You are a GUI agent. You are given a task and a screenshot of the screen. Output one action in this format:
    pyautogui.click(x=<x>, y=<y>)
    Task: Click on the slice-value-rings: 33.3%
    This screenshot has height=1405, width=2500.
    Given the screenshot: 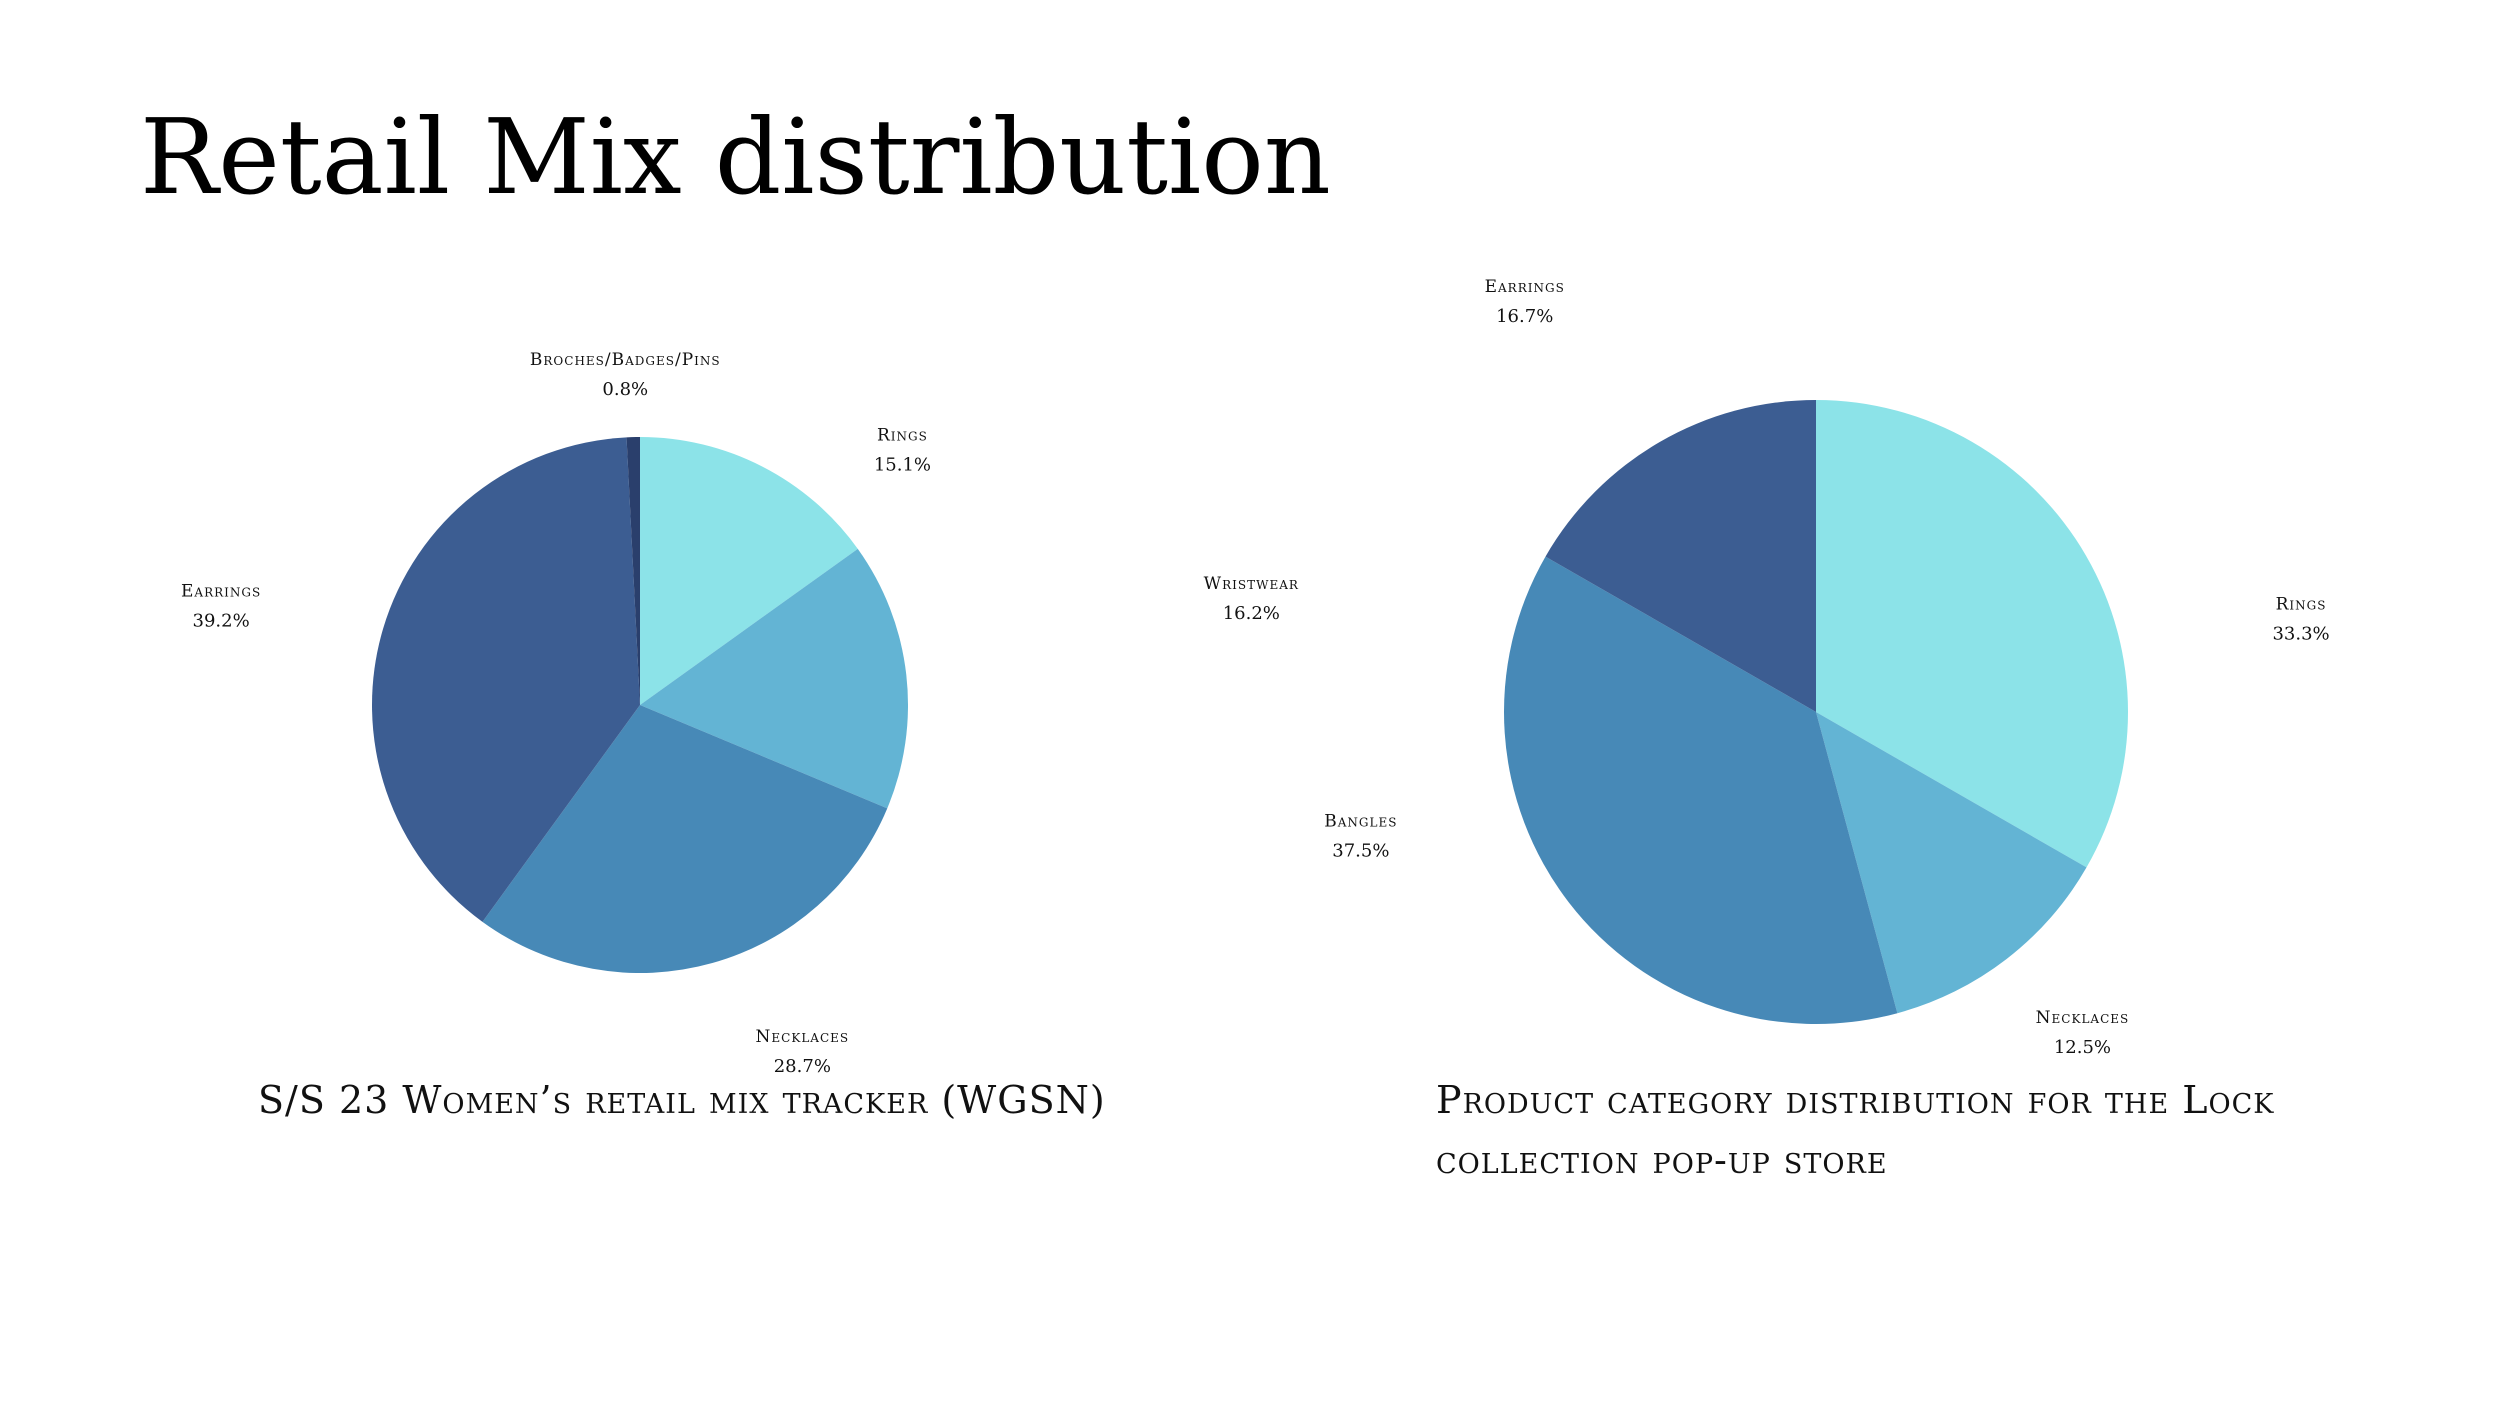 What is the action you would take?
    pyautogui.click(x=2300, y=634)
    